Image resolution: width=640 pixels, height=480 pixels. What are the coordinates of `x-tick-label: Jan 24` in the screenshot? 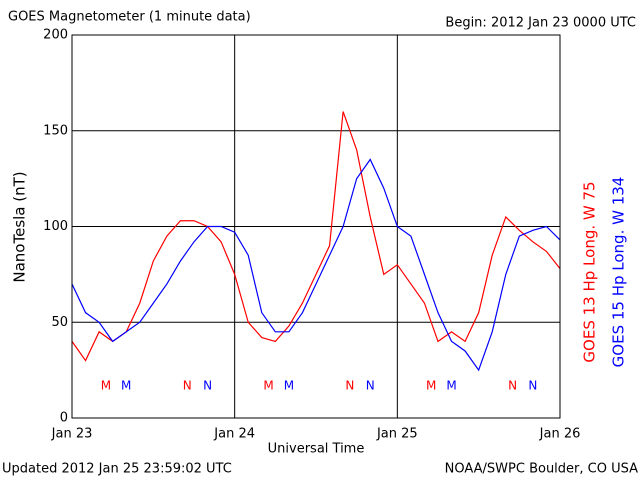 It's located at (234, 434).